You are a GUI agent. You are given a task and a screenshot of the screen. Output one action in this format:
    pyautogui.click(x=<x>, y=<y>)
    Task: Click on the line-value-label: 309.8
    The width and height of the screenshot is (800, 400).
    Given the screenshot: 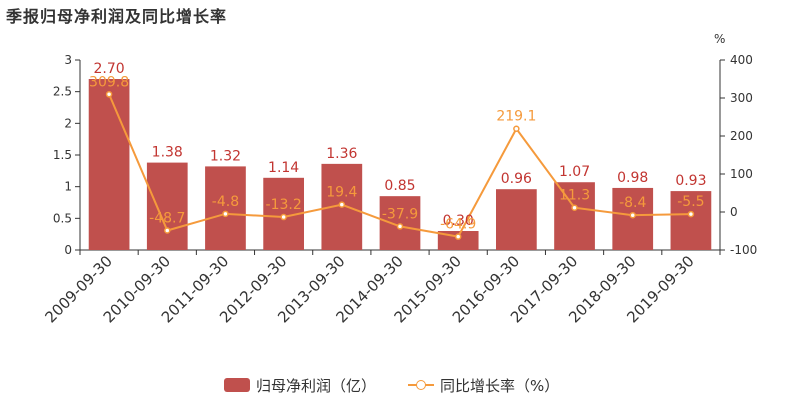 What is the action you would take?
    pyautogui.click(x=109, y=82)
    